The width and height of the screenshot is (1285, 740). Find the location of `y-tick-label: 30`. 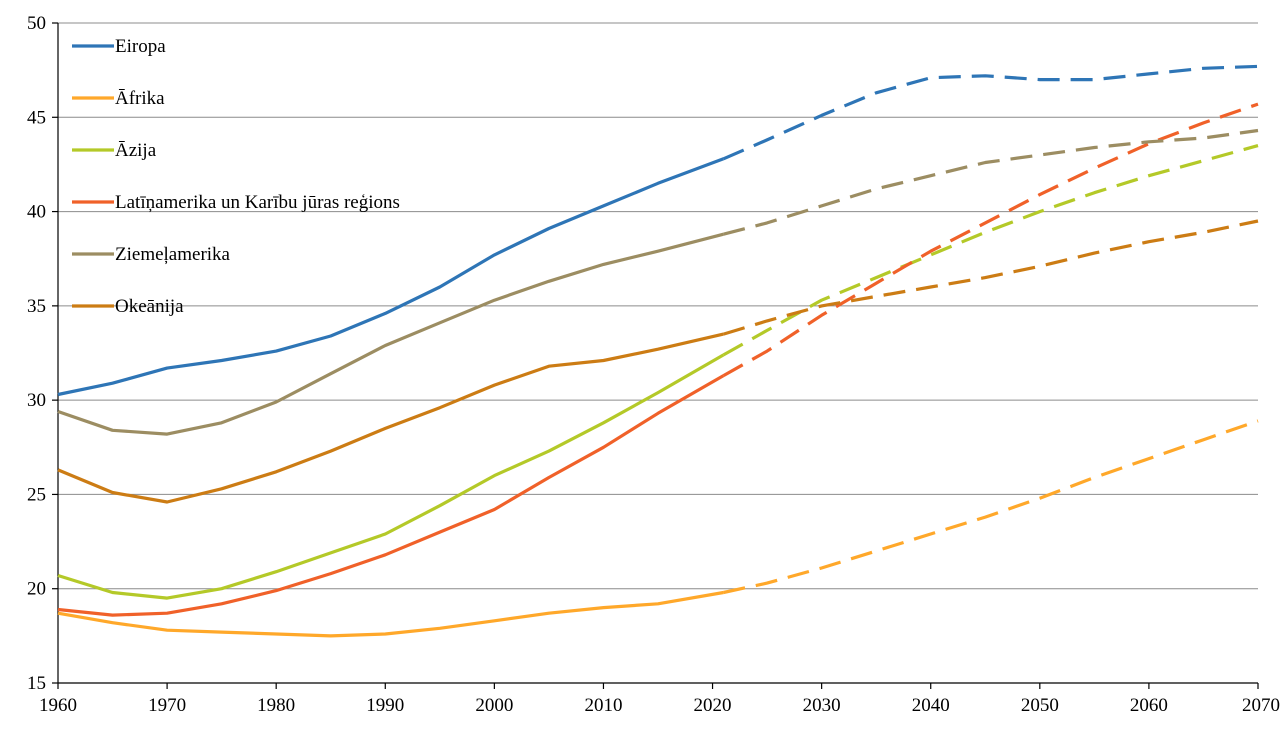

y-tick-label: 30 is located at coordinates (36, 400).